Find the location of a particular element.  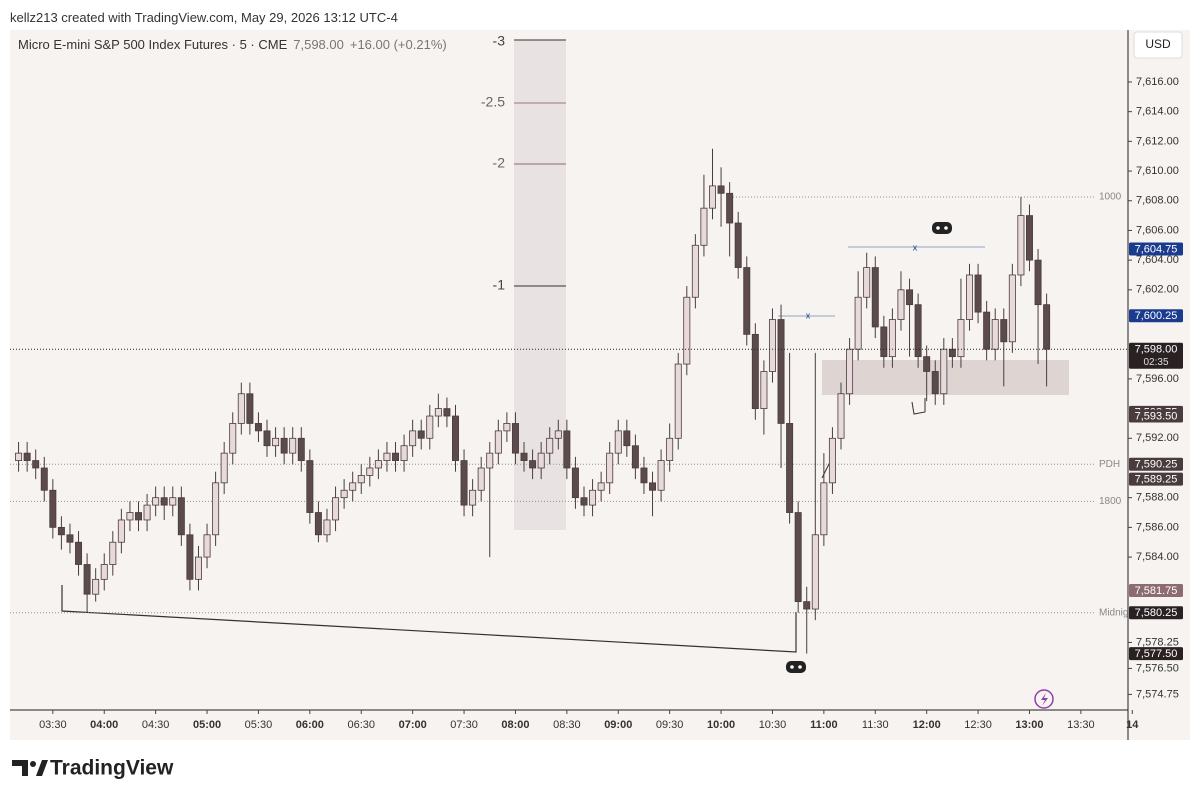

x-tick-label: 12:30 is located at coordinates (978, 725).